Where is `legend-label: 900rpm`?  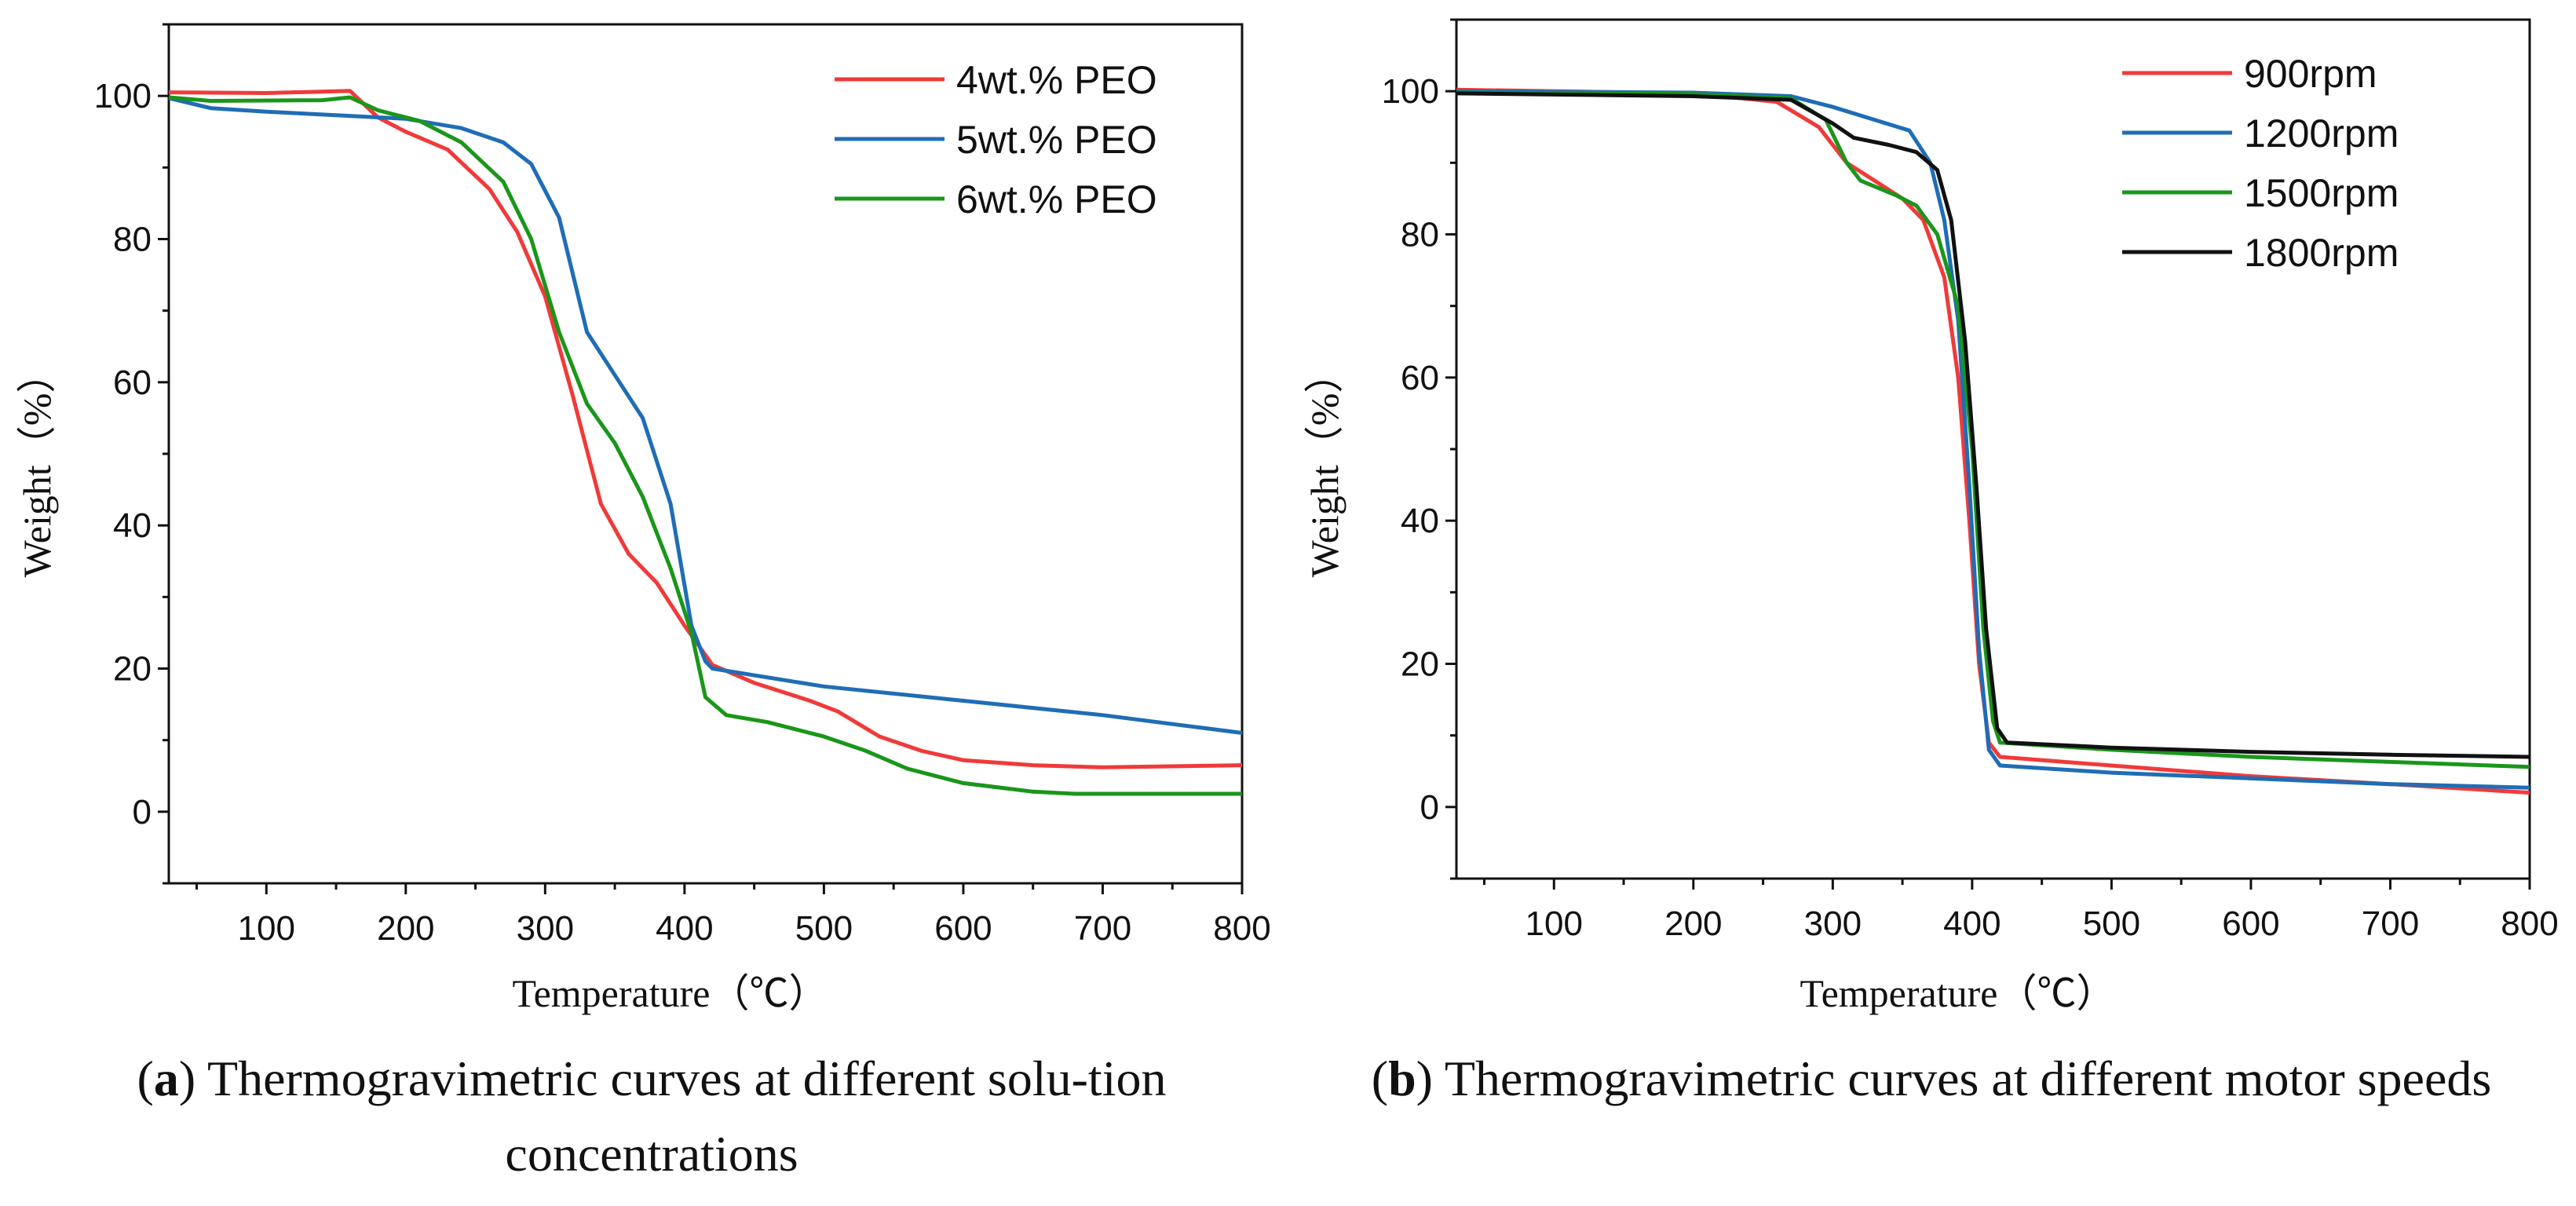 legend-label: 900rpm is located at coordinates (2310, 74).